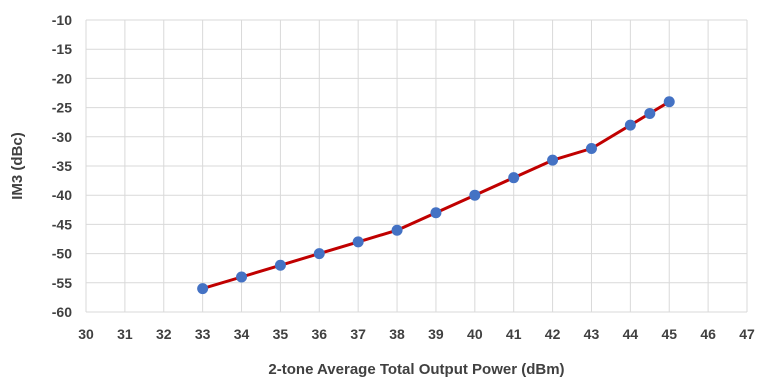 This screenshot has height=384, width=763. Describe the element at coordinates (592, 334) in the screenshot. I see `x-tick-label: 43` at that location.